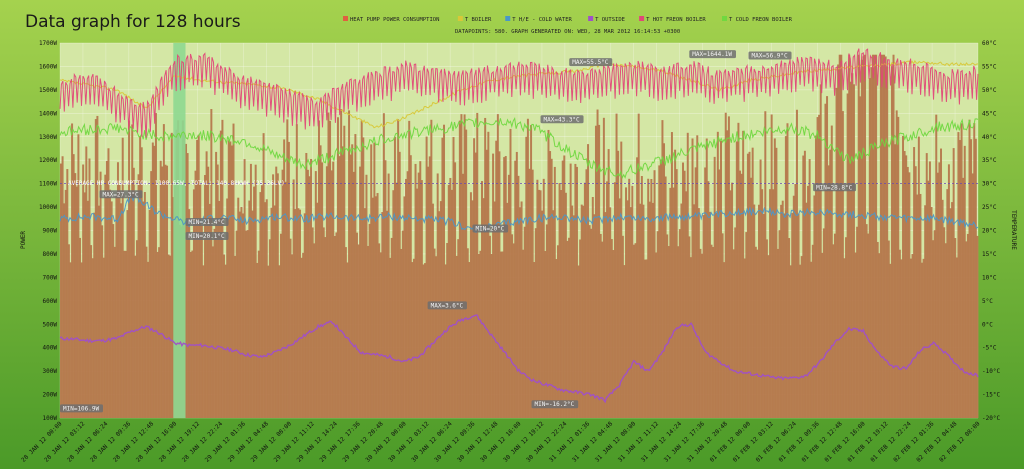  What do you see at coordinates (991, 418) in the screenshot?
I see `y-tick-right: -20°C` at bounding box center [991, 418].